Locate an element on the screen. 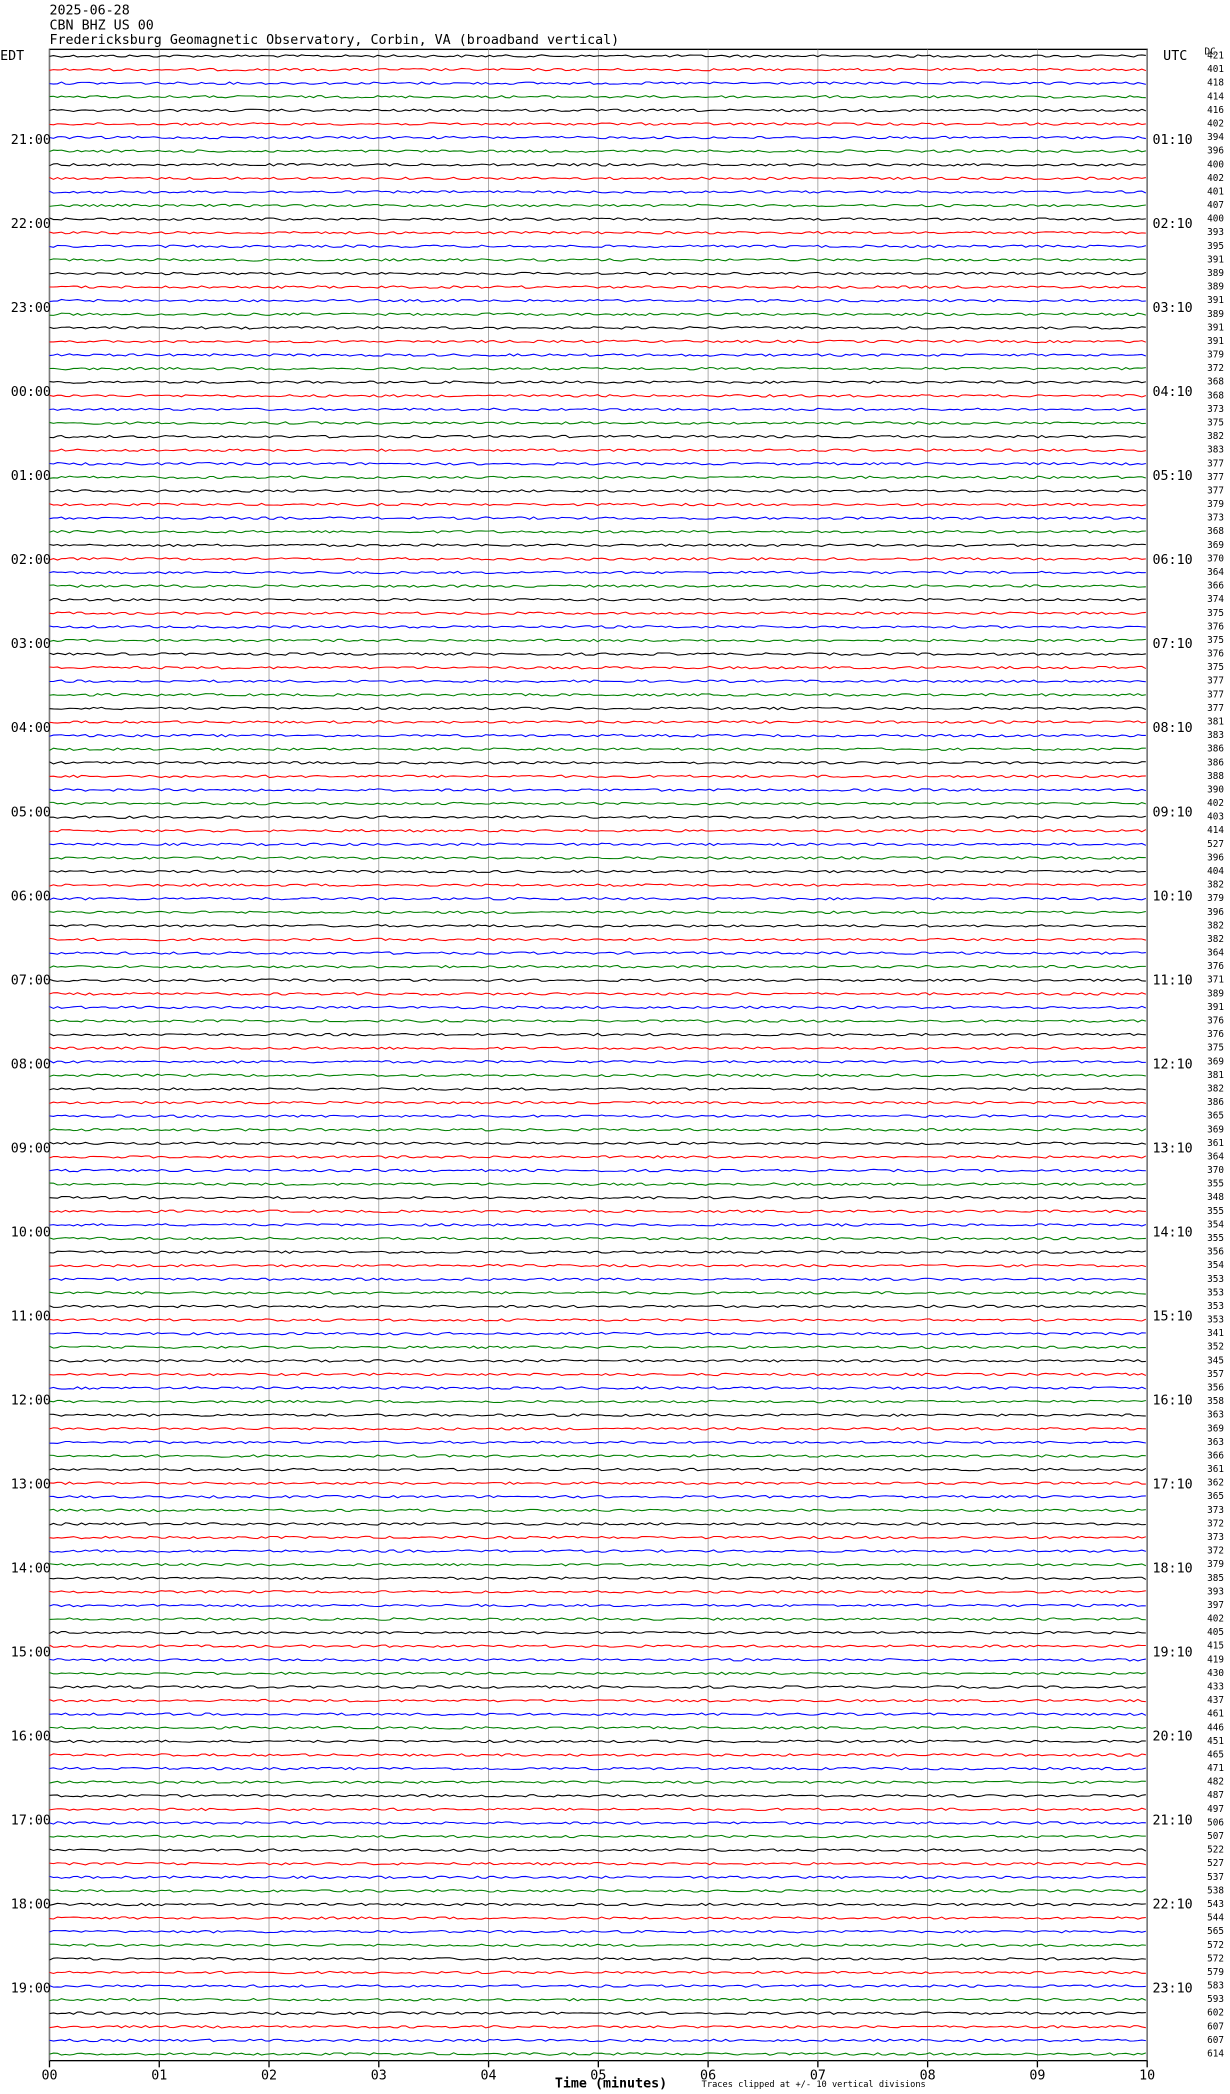 The image size is (1230, 2094). dc-offset: 487 is located at coordinates (1215, 1795).